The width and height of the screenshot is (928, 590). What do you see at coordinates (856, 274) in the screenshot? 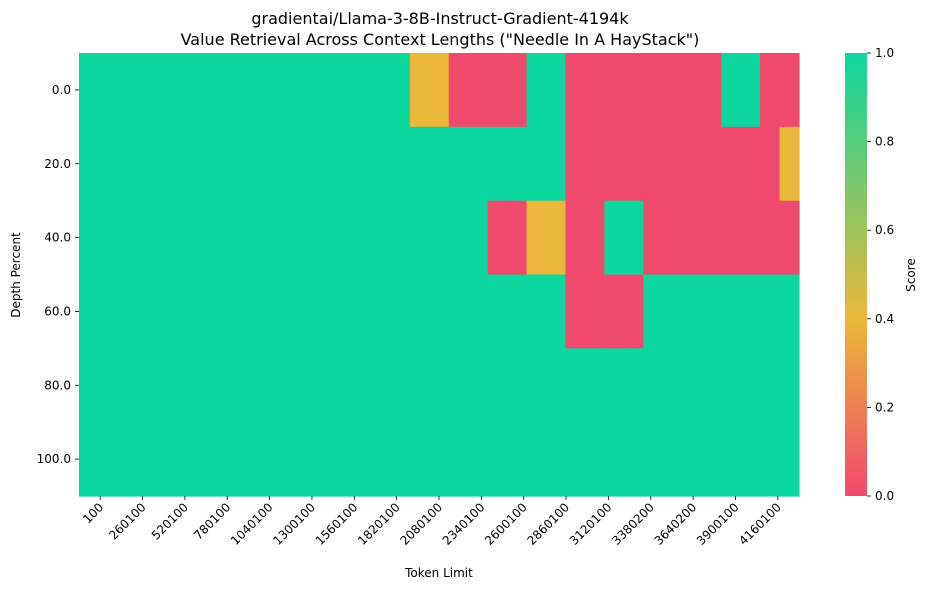
I see `colorbar-gradient` at bounding box center [856, 274].